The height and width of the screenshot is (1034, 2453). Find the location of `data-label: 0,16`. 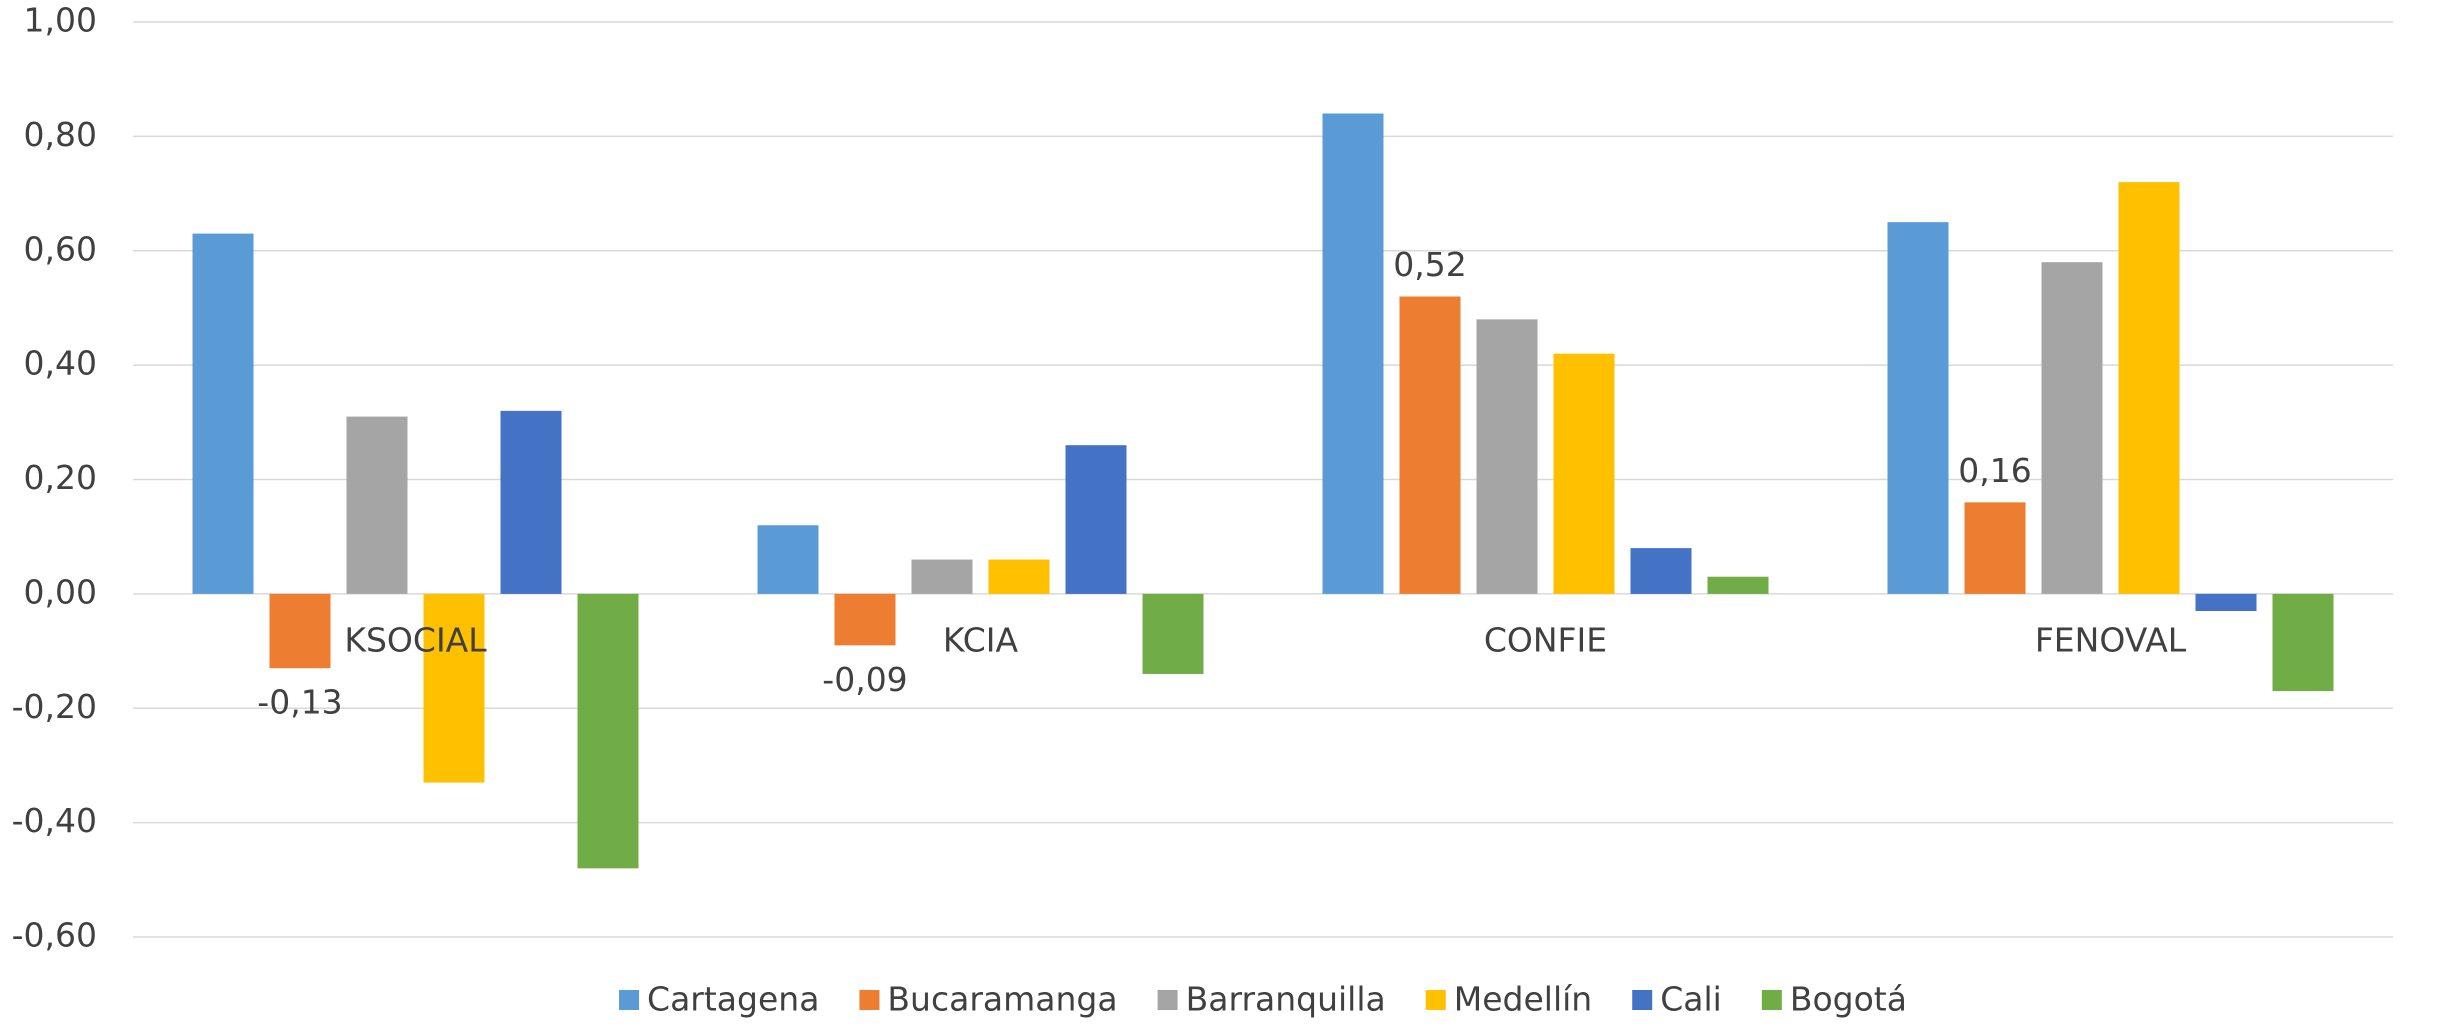

data-label: 0,16 is located at coordinates (1994, 470).